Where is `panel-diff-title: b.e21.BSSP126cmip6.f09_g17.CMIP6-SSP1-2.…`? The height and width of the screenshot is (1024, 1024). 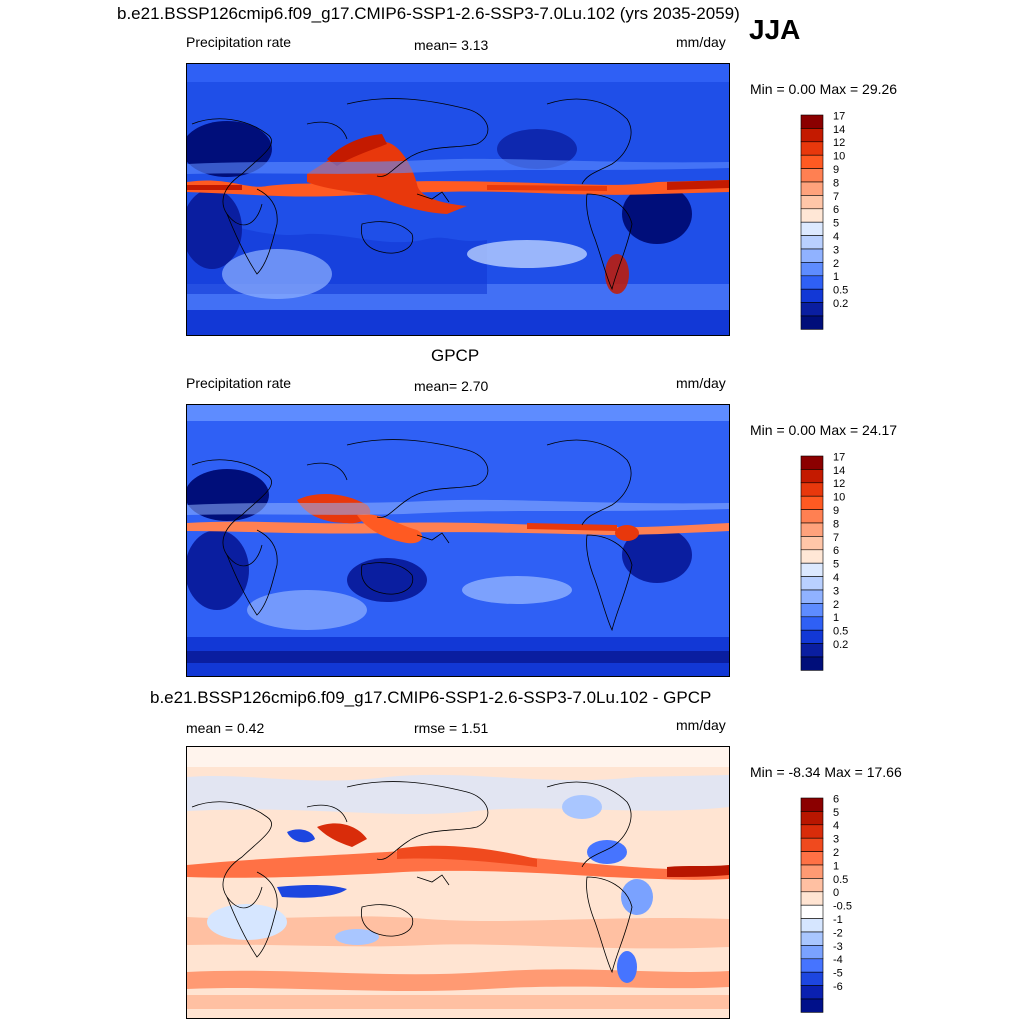 panel-diff-title: b.e21.BSSP126cmip6.f09_g17.CMIP6-SSP1-2.… is located at coordinates (431, 697).